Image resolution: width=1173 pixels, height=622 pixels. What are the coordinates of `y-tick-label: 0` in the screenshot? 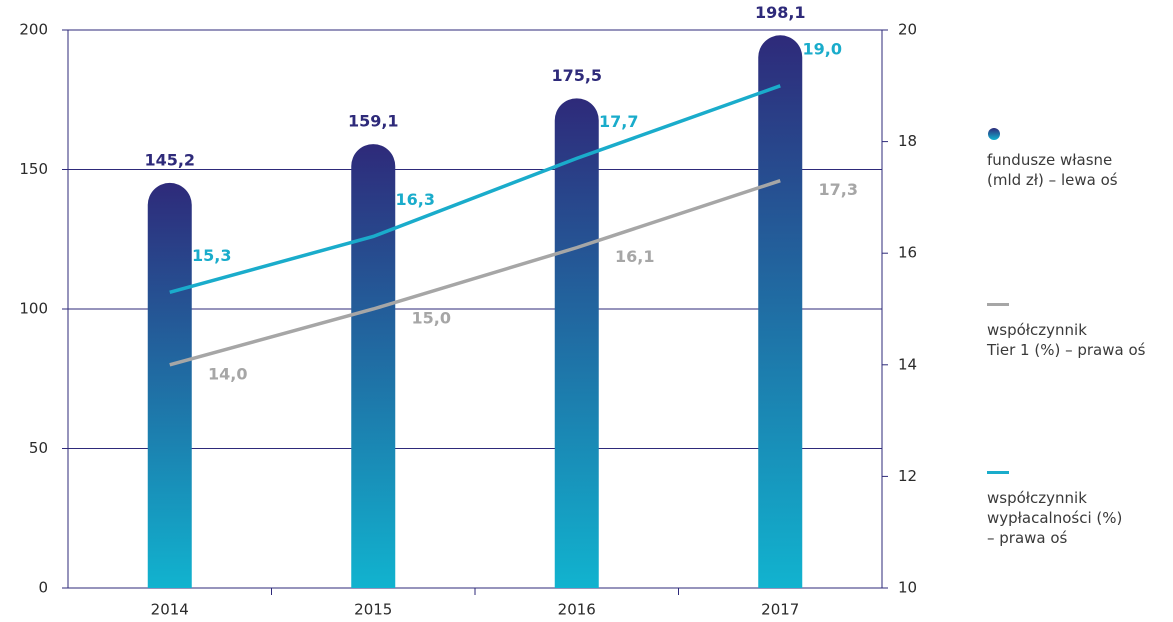 It's located at (43, 588).